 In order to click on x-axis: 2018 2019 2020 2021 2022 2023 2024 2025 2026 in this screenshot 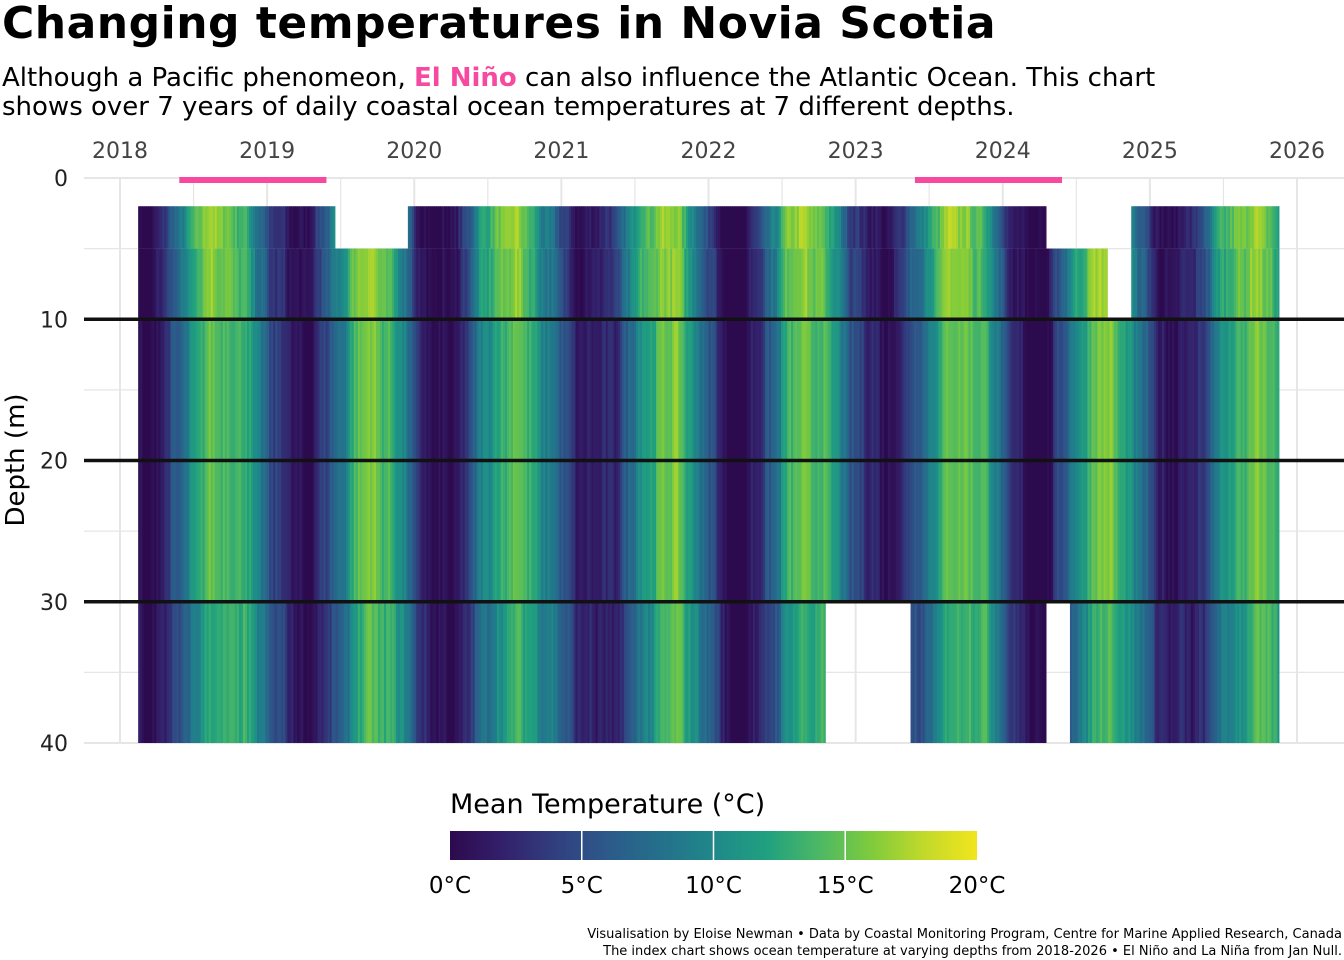, I will do `click(708, 151)`.